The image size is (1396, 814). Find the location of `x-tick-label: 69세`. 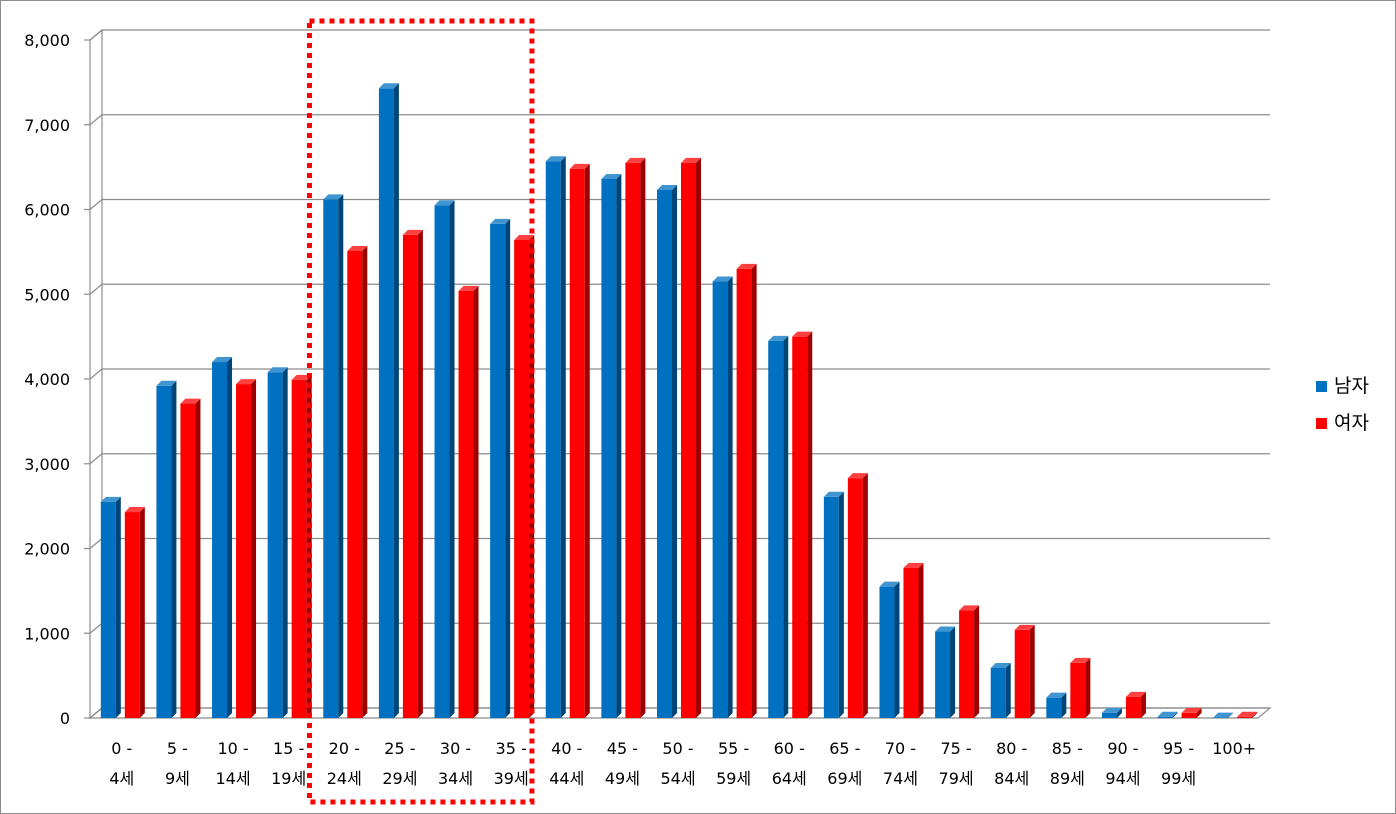

x-tick-label: 69세 is located at coordinates (844, 778).